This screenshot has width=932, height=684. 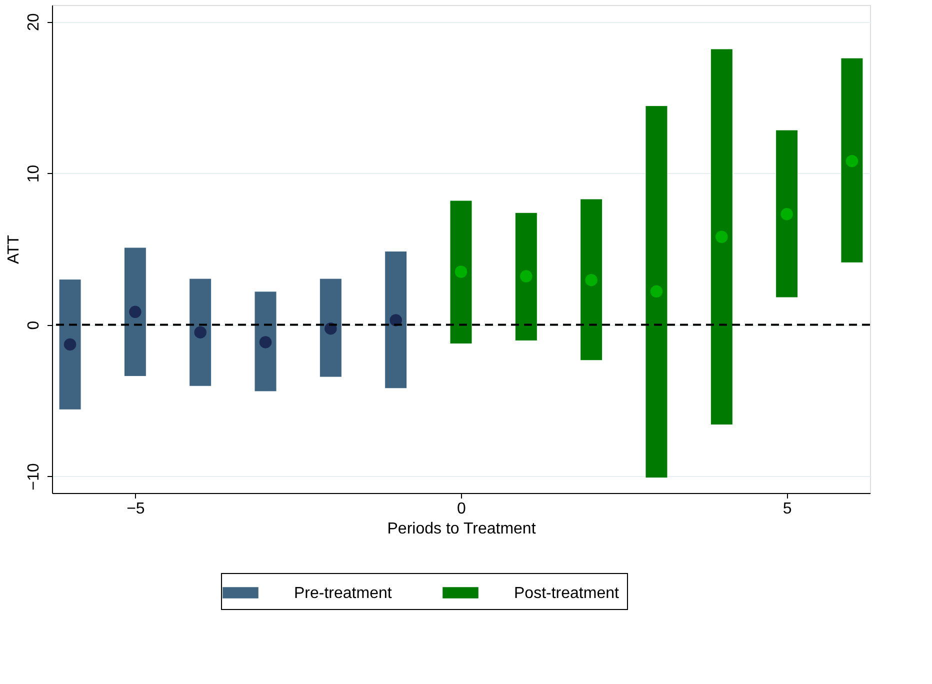 I want to click on y-axis-title: ATT, so click(x=14, y=249).